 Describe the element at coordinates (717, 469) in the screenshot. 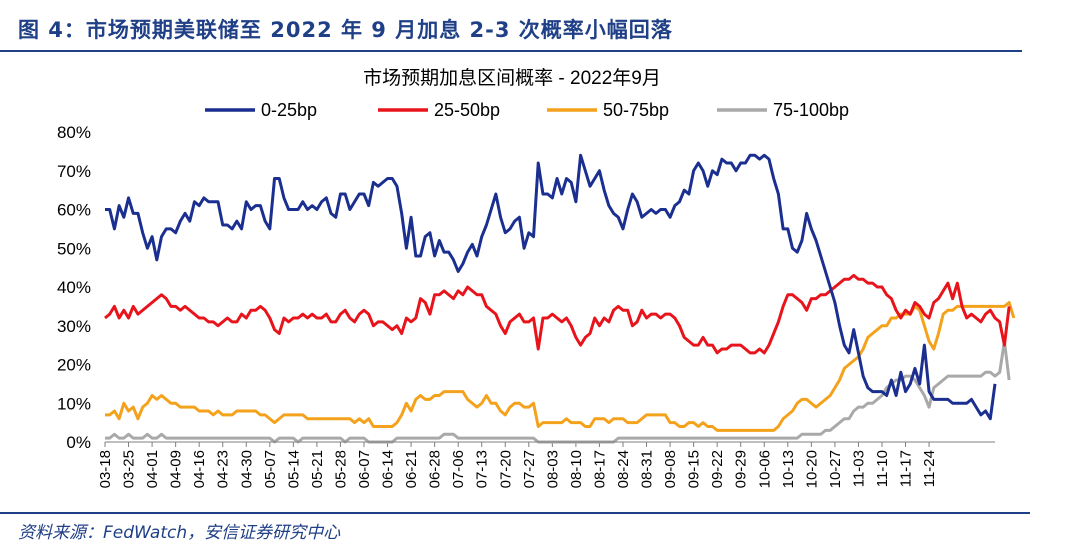

I see `x-tick-label: 09-22` at that location.